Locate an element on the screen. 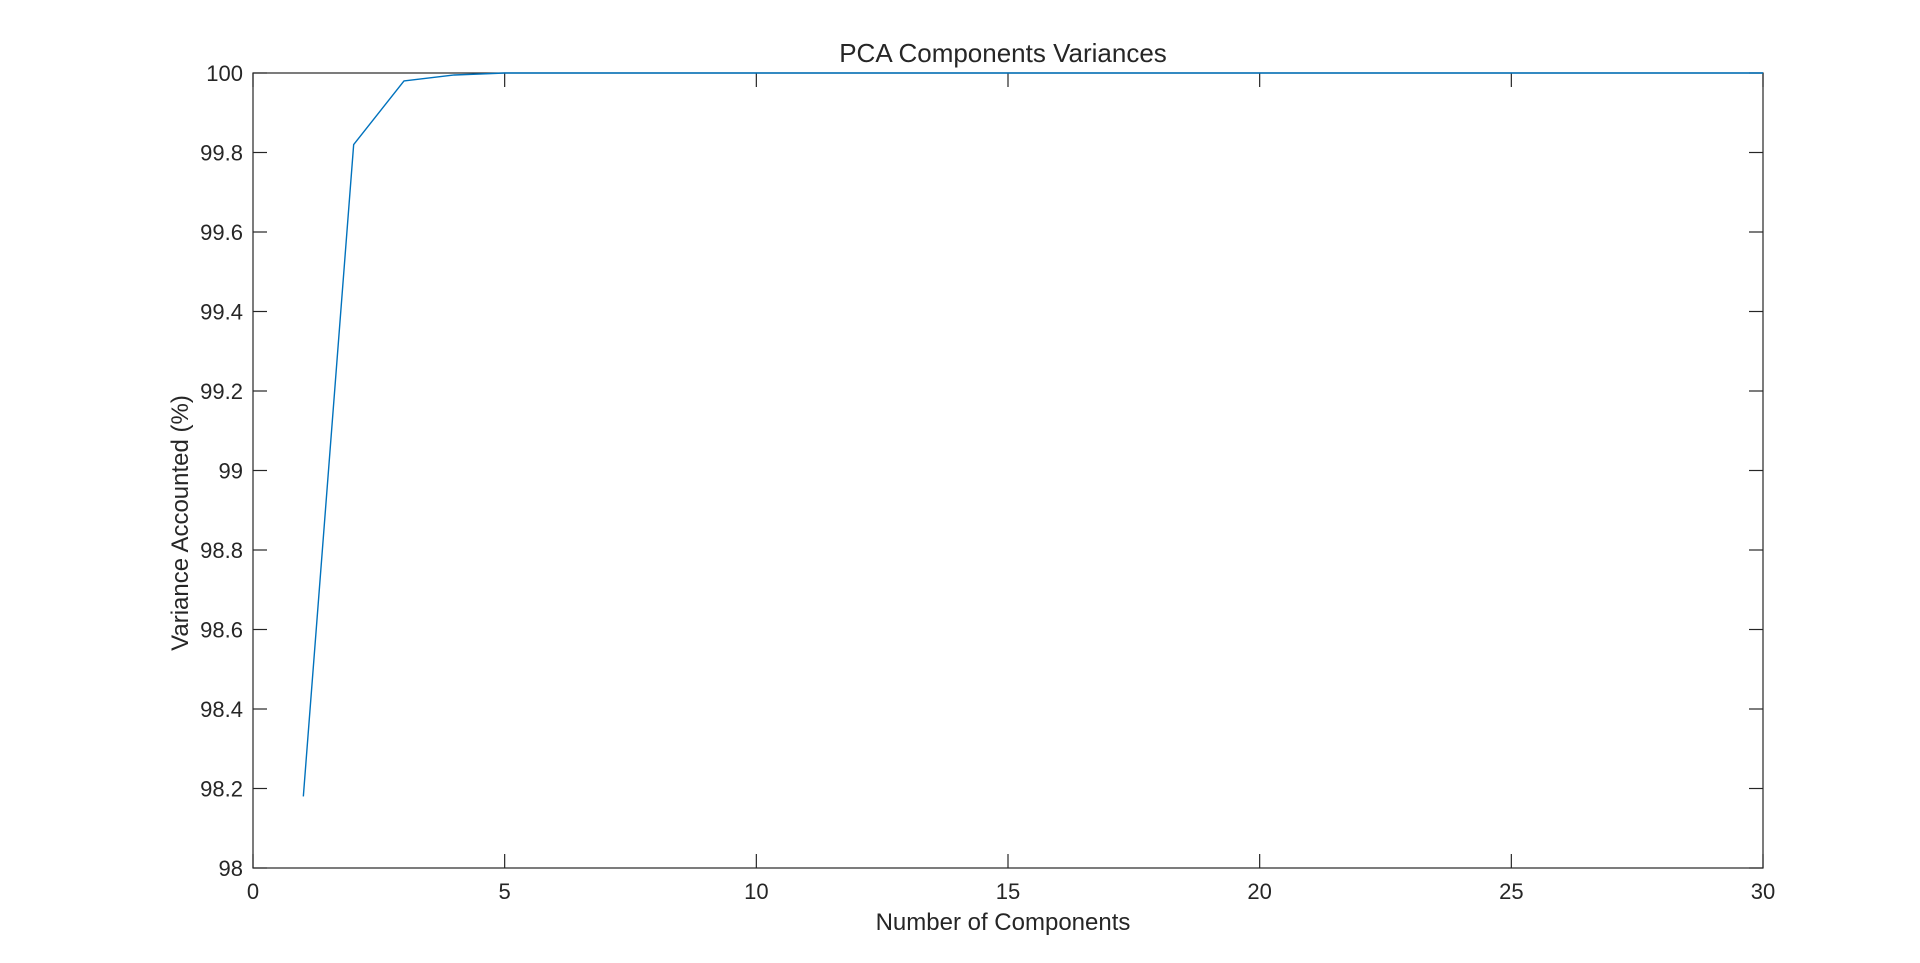 The width and height of the screenshot is (1920, 963). x-tick-label: 10 is located at coordinates (756, 891).